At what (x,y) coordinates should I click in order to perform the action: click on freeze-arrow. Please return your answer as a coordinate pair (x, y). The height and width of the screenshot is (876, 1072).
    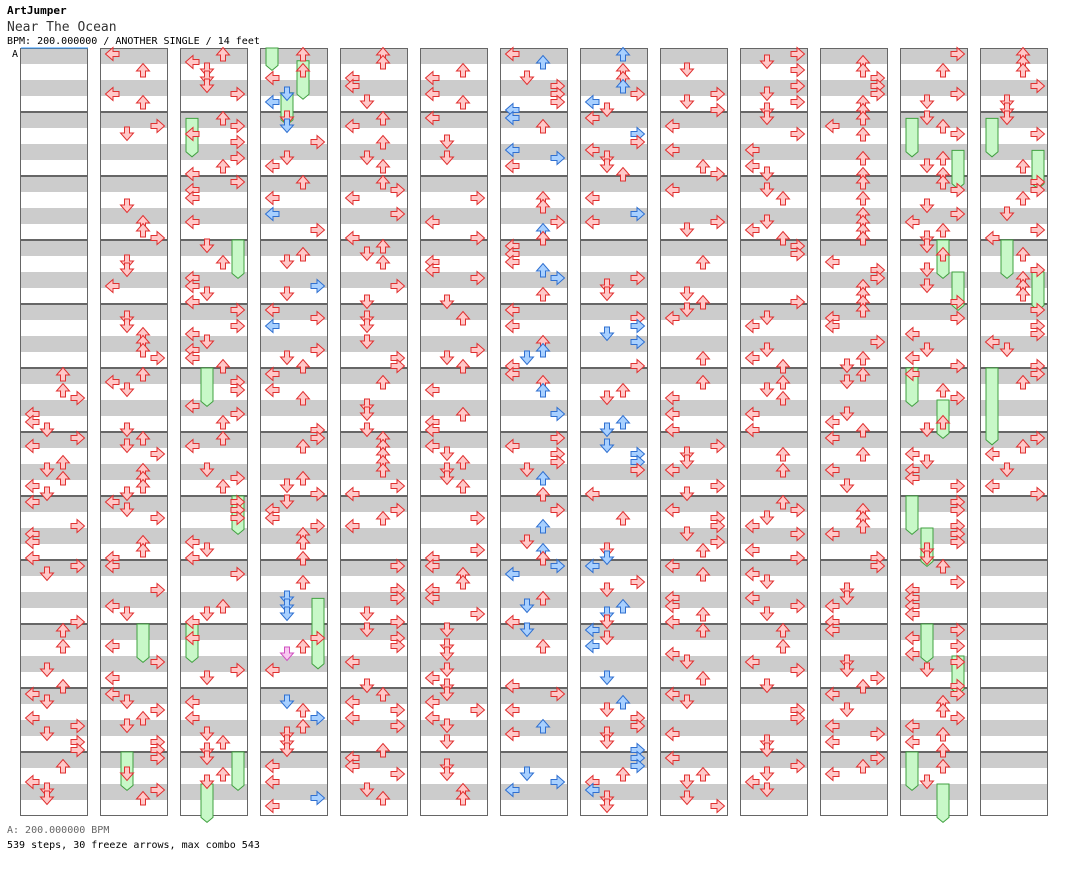
    Looking at the image, I should click on (992, 406).